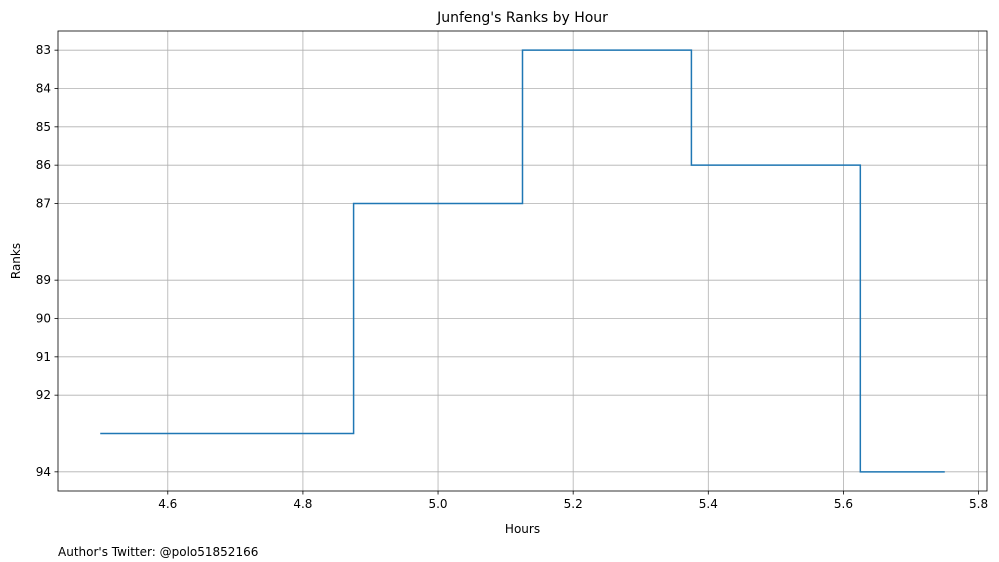  What do you see at coordinates (158, 552) in the screenshot?
I see `author-credit: Author's Twitter: @polo51852166` at bounding box center [158, 552].